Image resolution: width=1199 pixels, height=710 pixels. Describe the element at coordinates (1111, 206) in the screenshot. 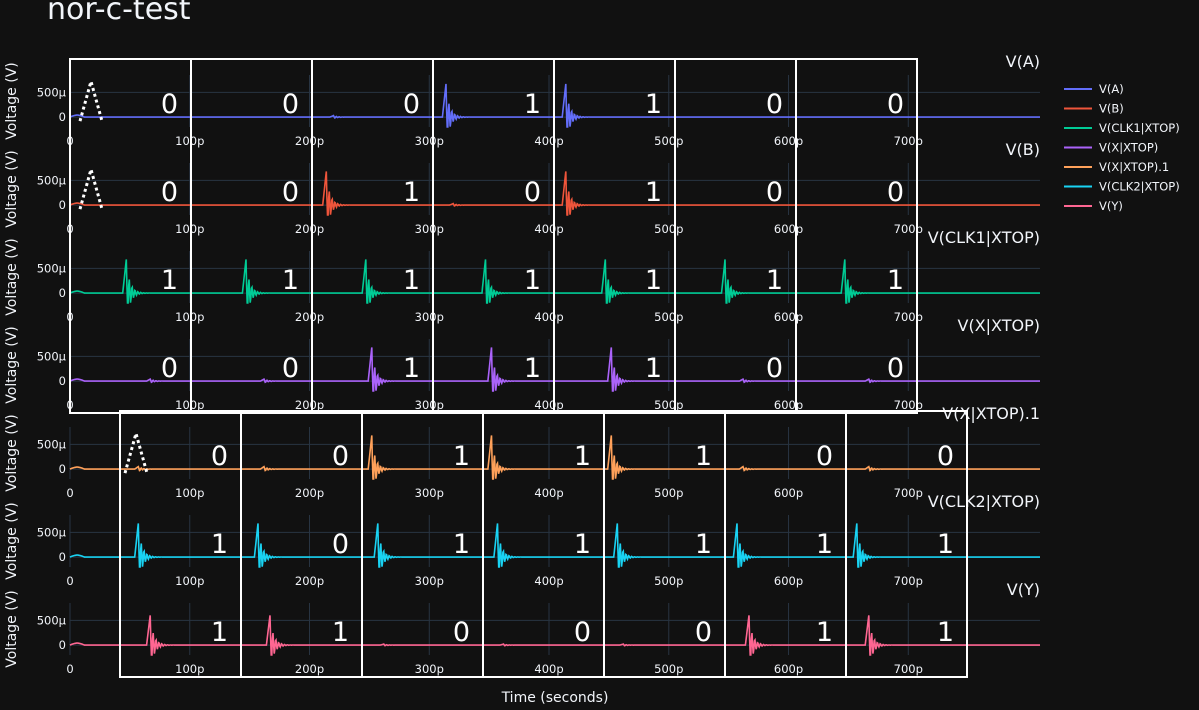

I see `legend-item: V(Y)` at that location.